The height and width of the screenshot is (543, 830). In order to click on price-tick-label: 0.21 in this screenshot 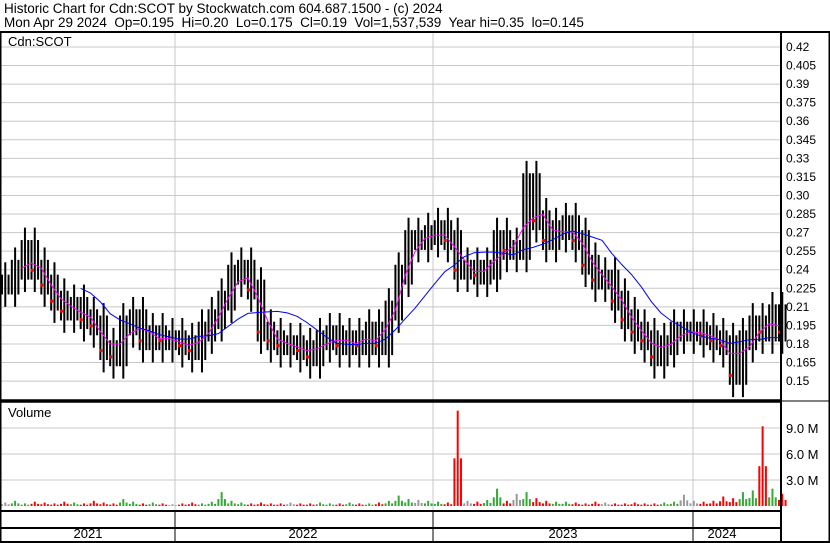, I will do `click(798, 307)`.